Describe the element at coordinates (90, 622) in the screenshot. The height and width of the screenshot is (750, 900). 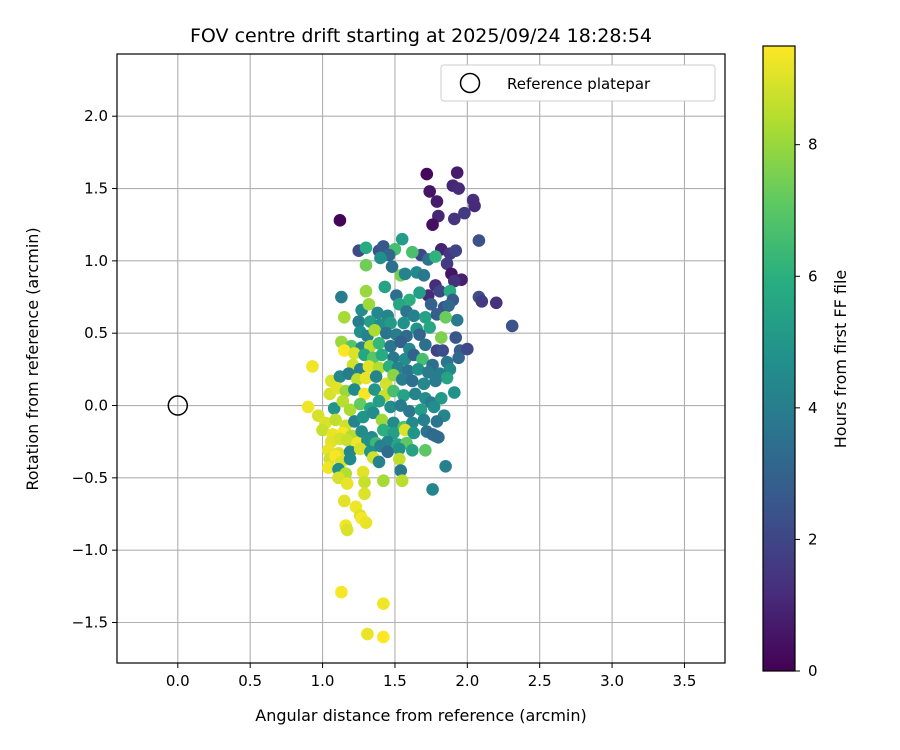
I see `y-tick-label: −1.5` at that location.